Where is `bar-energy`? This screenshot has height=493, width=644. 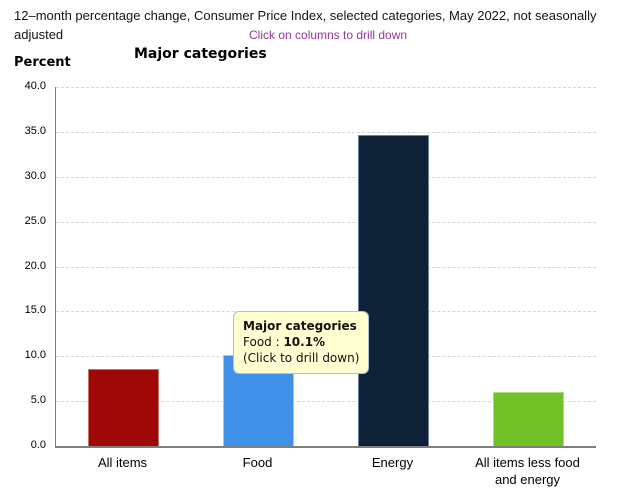 bar-energy is located at coordinates (393, 290).